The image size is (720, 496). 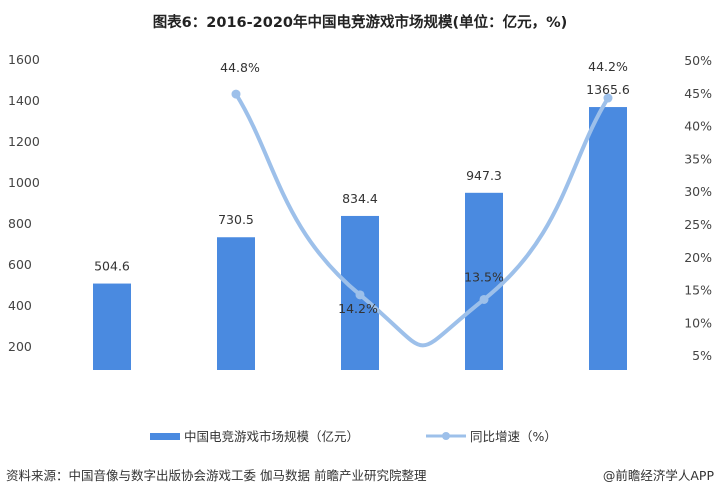 I want to click on legend-bar-label: 中国电竞游戏市场规模（亿元）, so click(x=271, y=436).